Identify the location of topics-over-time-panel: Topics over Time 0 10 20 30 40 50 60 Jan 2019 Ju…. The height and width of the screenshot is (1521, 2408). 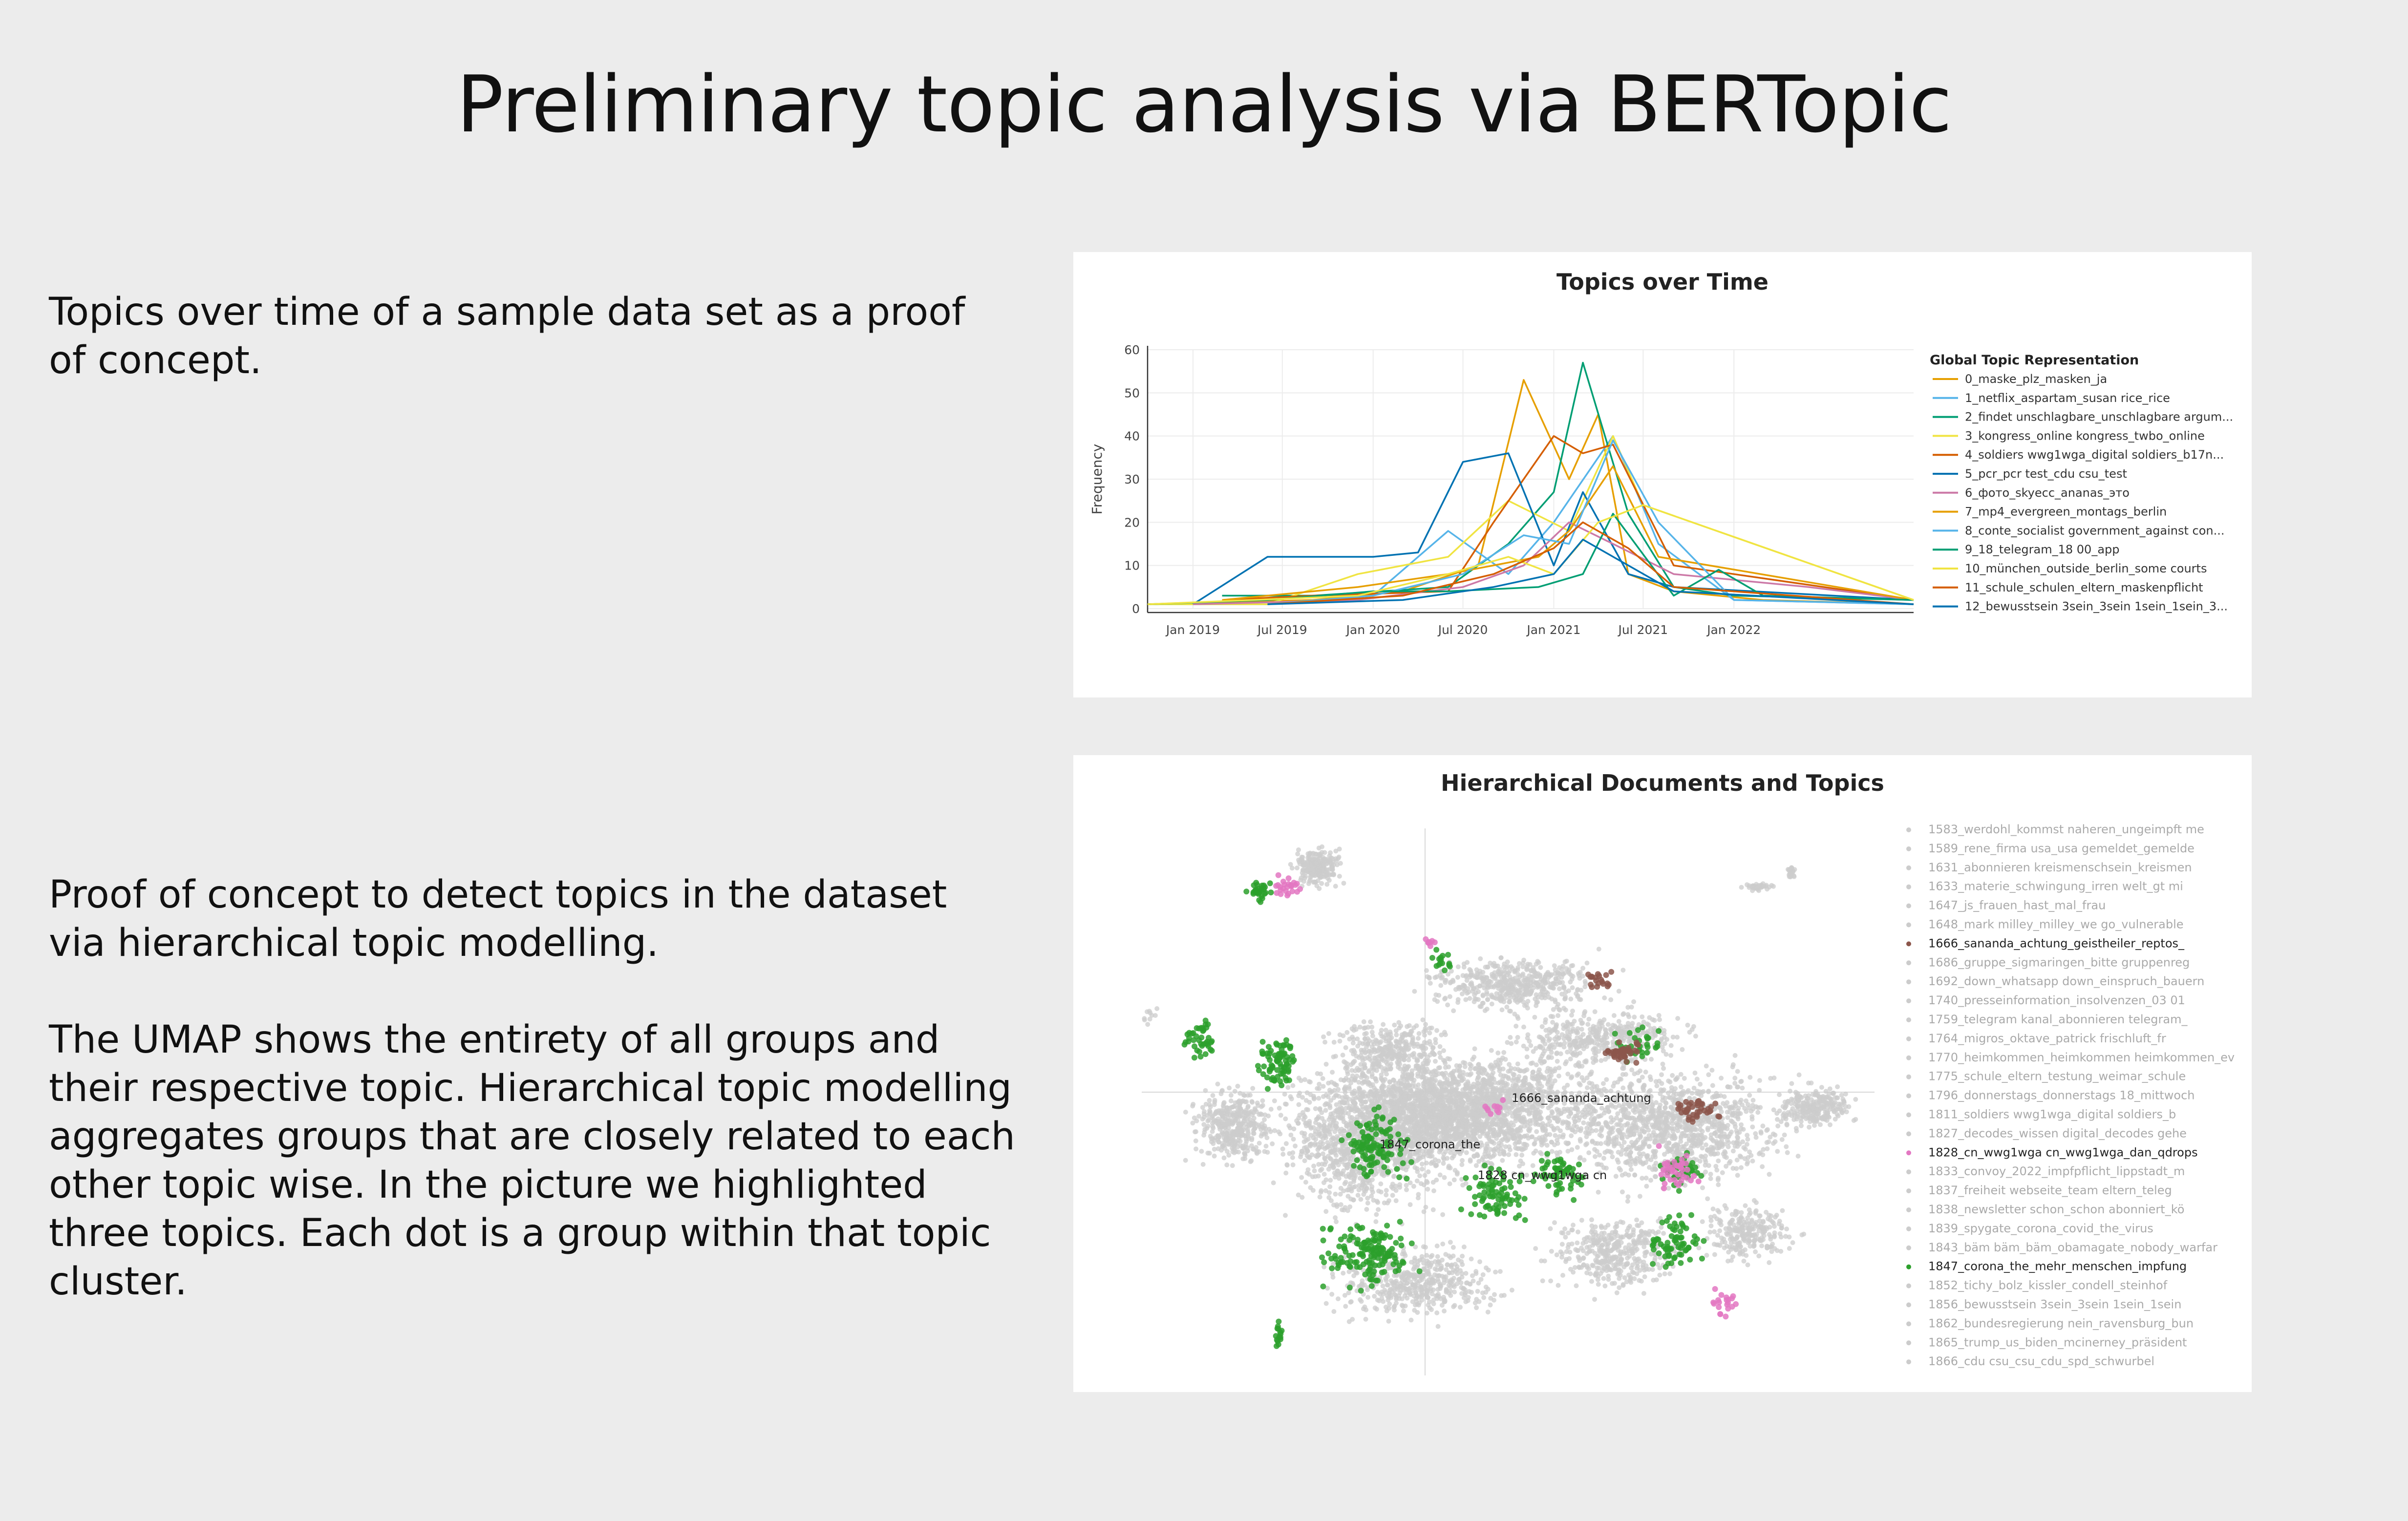
(1662, 474).